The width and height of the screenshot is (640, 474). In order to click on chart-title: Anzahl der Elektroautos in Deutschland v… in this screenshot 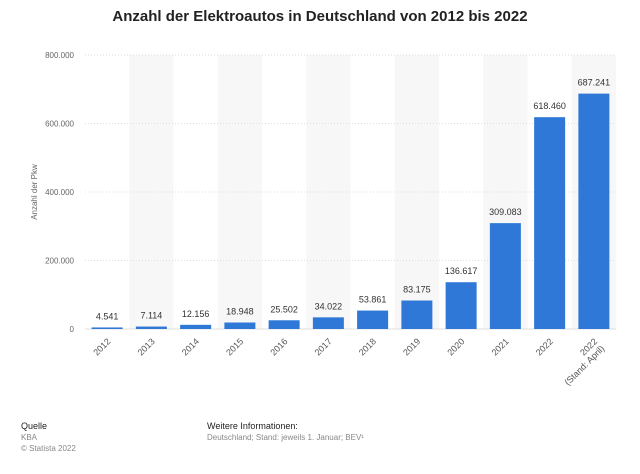, I will do `click(320, 16)`.